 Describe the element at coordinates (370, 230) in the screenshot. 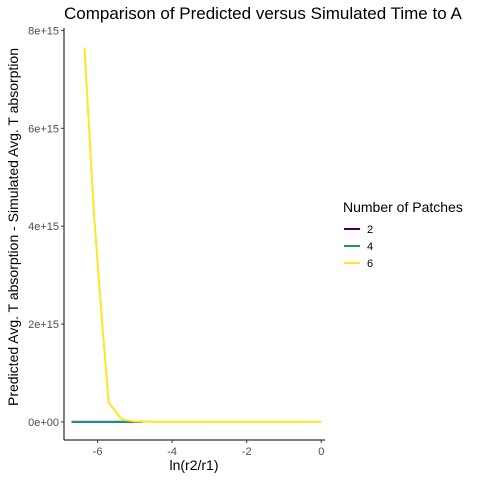

I see `legend-label-2: 2` at that location.